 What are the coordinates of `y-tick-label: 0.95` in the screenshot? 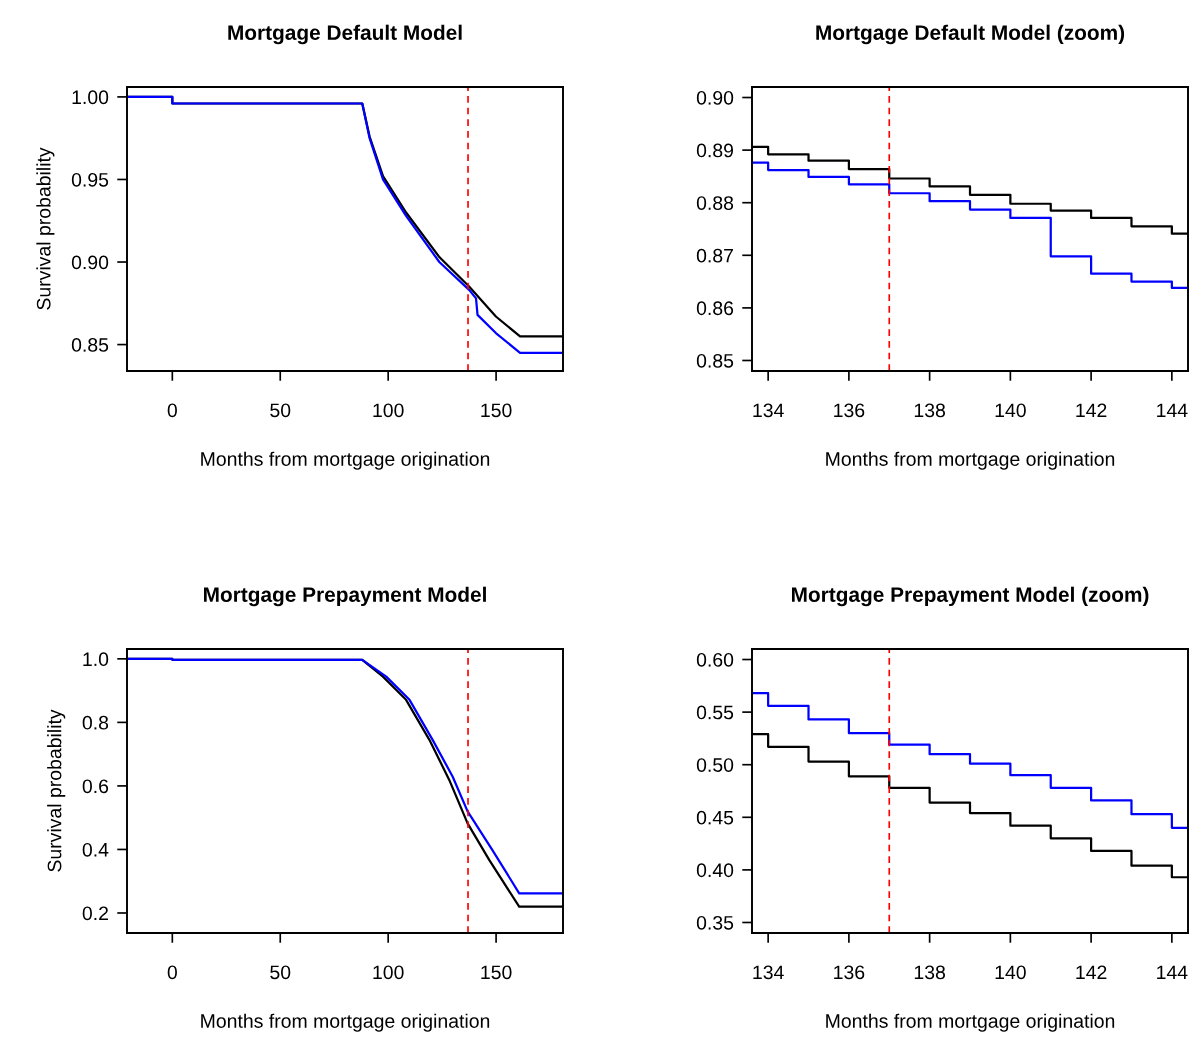 It's located at (90, 179).